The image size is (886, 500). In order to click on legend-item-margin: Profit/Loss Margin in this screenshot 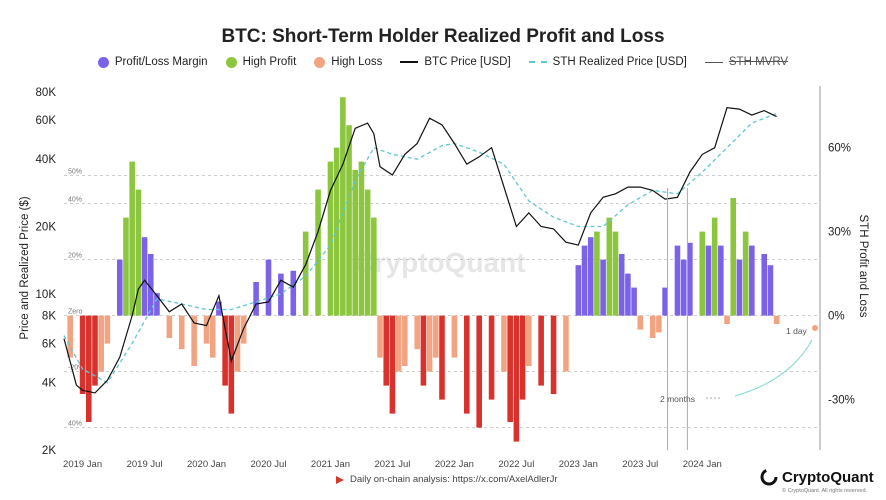, I will do `click(152, 62)`.